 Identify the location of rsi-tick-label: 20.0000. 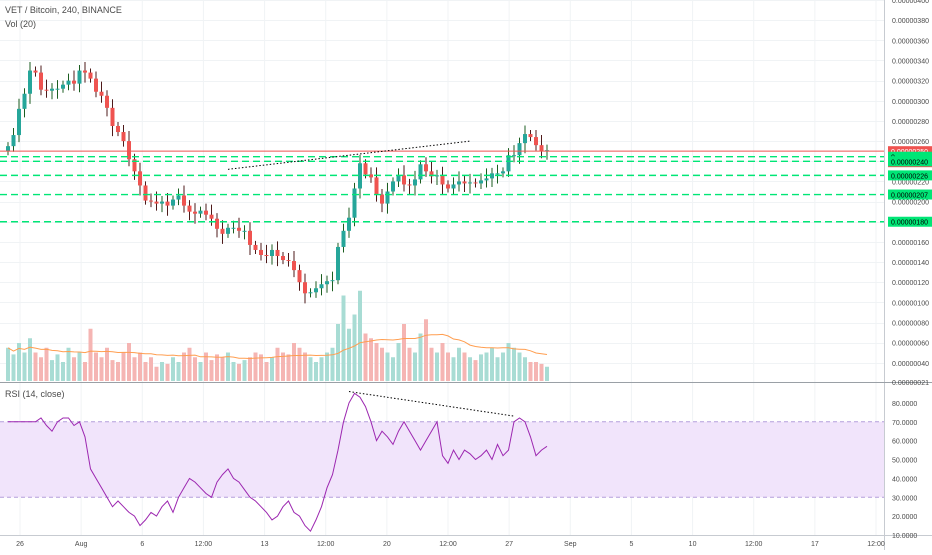
(904, 517).